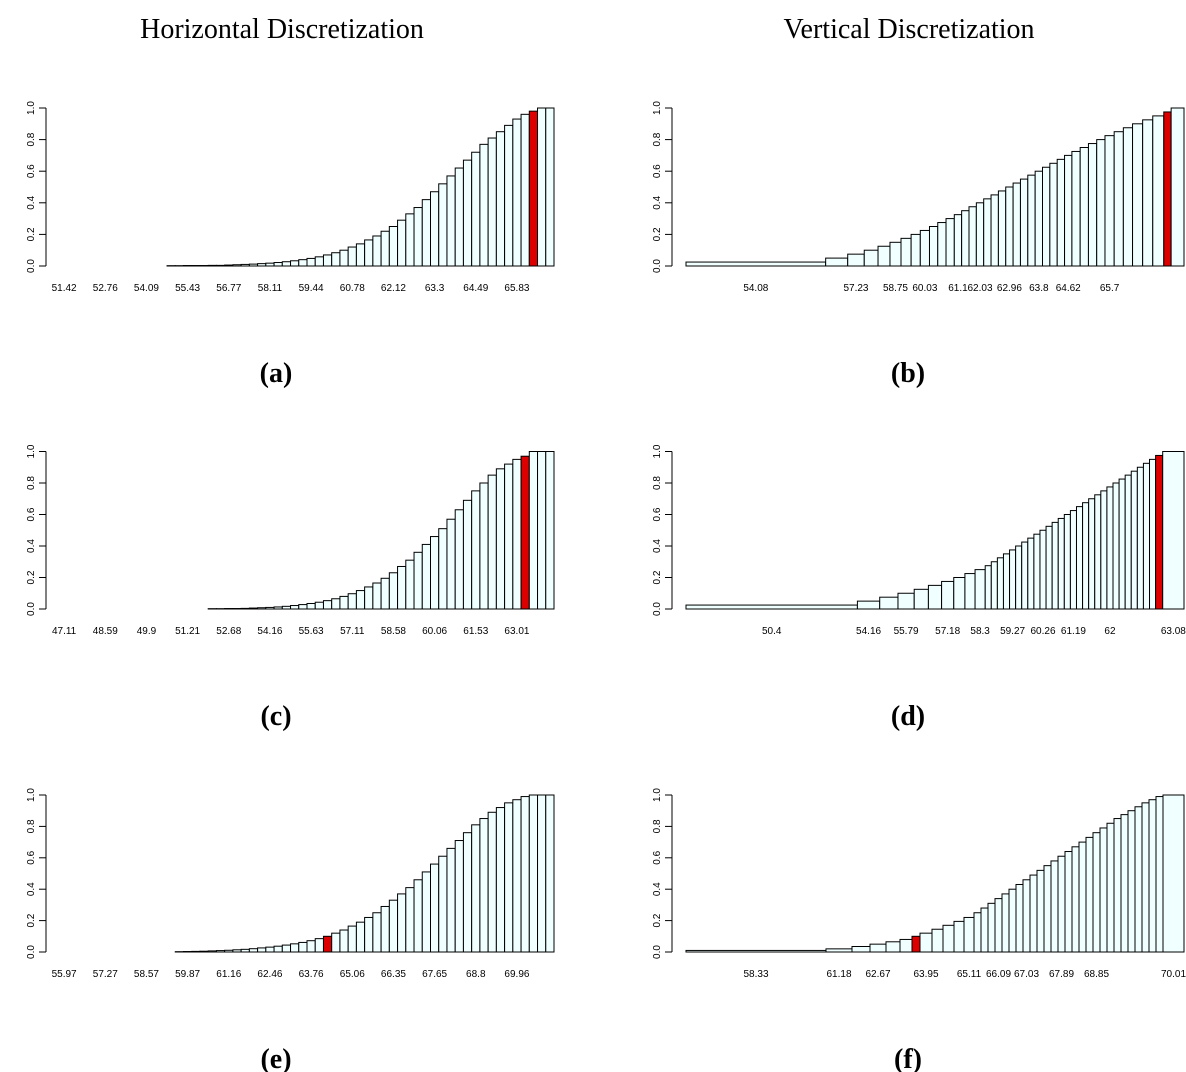 The width and height of the screenshot is (1186, 1072). Describe the element at coordinates (147, 631) in the screenshot. I see `x-tick-label: 49.9` at that location.